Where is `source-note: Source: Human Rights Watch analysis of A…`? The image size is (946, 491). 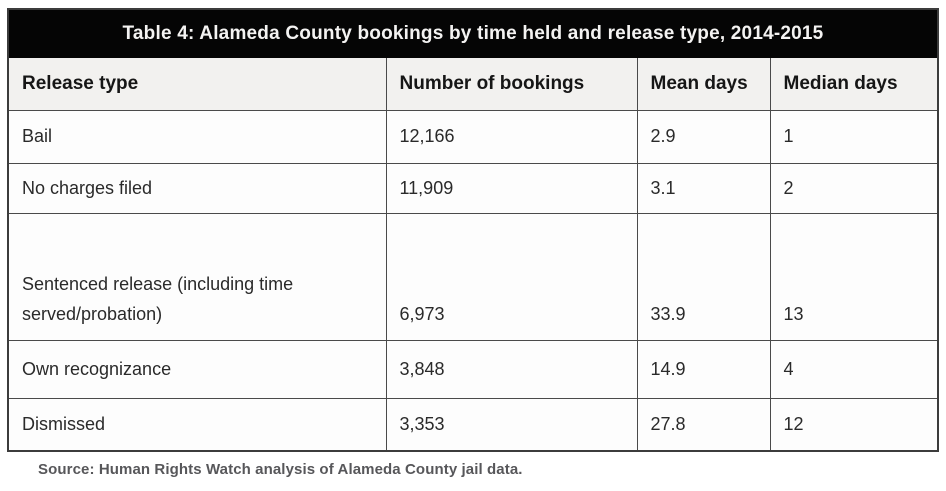 source-note: Source: Human Rights Watch analysis of A… is located at coordinates (280, 469).